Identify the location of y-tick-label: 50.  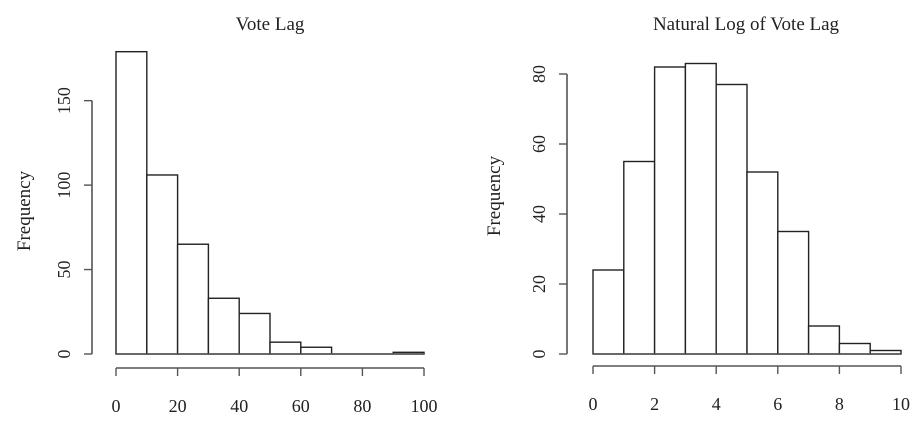
(64, 270).